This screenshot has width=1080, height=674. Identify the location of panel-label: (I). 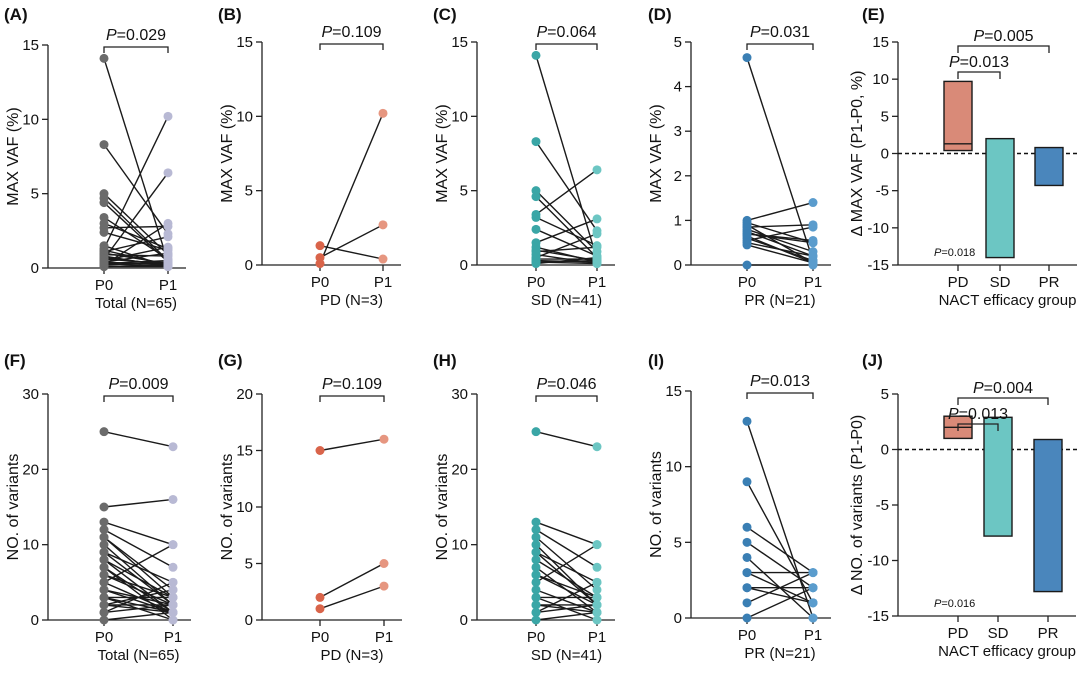
(656, 360).